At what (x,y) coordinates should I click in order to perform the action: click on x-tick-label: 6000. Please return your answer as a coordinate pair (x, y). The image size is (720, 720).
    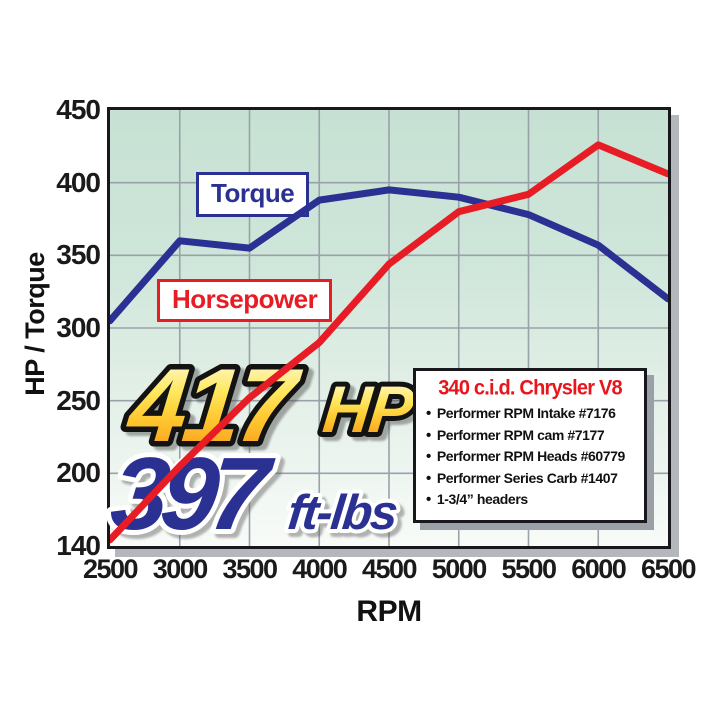
    Looking at the image, I should click on (599, 569).